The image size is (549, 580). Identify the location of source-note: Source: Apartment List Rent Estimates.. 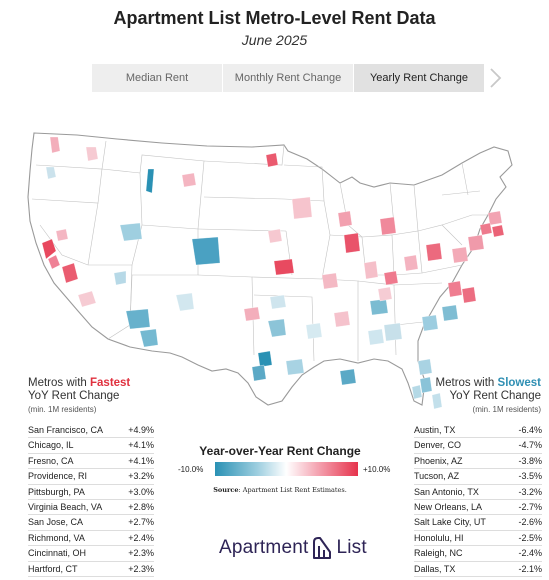
(280, 490).